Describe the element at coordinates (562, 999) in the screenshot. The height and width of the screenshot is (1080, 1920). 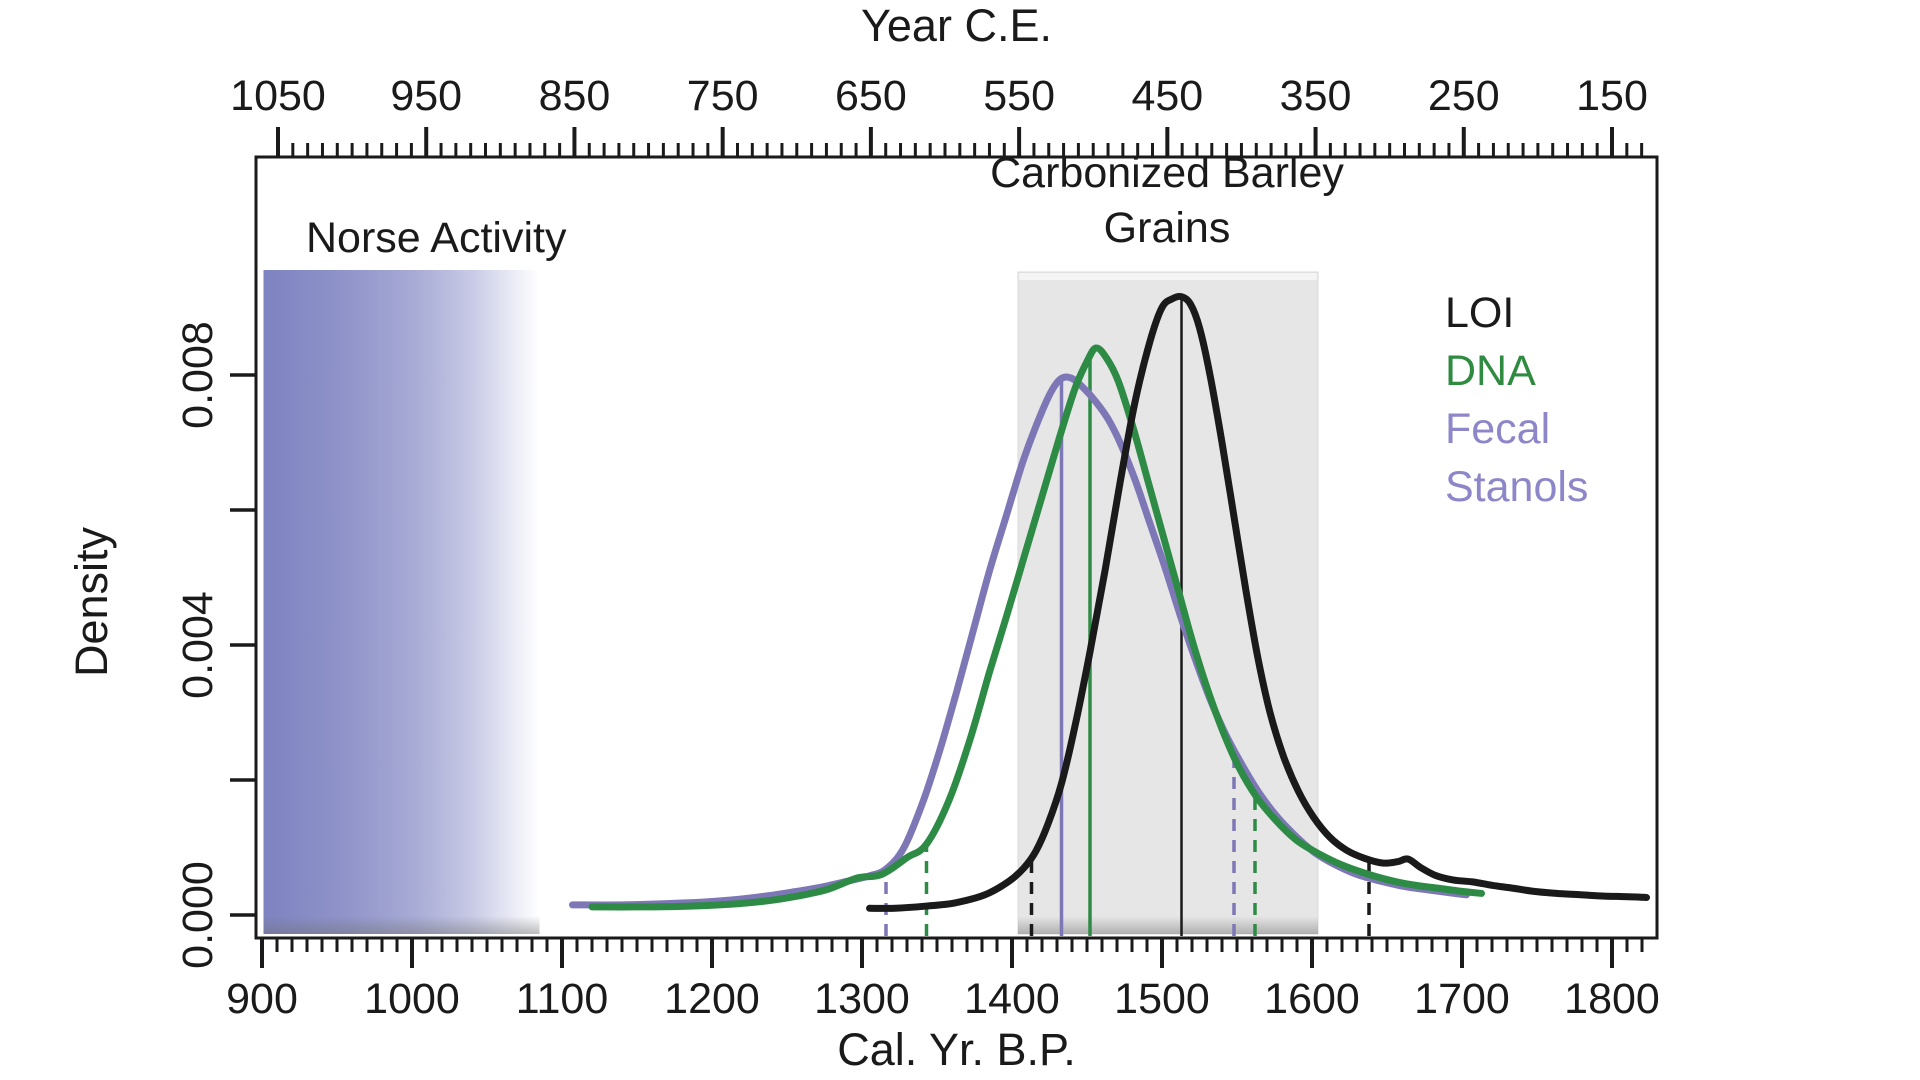
I see `x-axis-tick-label: 1100` at that location.